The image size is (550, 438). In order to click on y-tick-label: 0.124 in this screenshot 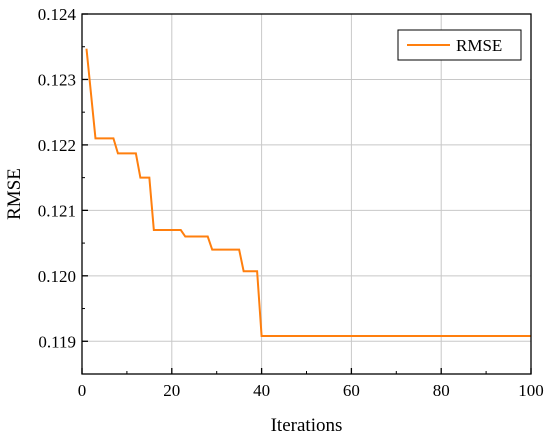, I will do `click(57, 14)`.